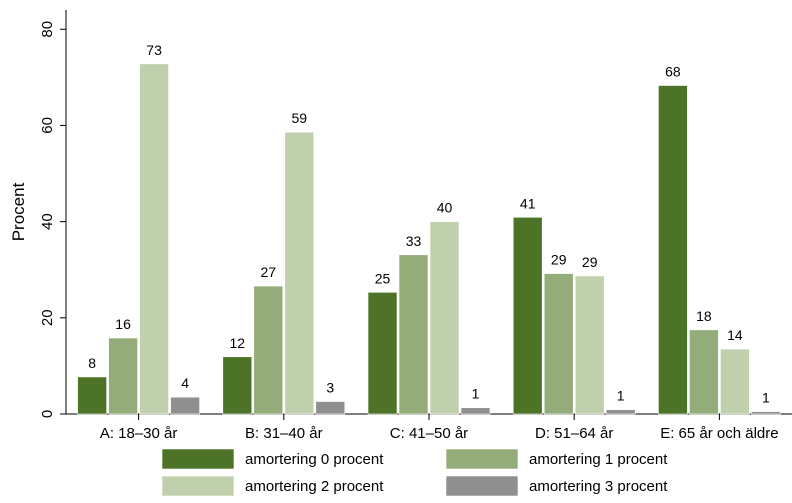 This screenshot has height=503, width=792. I want to click on bar-value-label: 73, so click(154, 50).